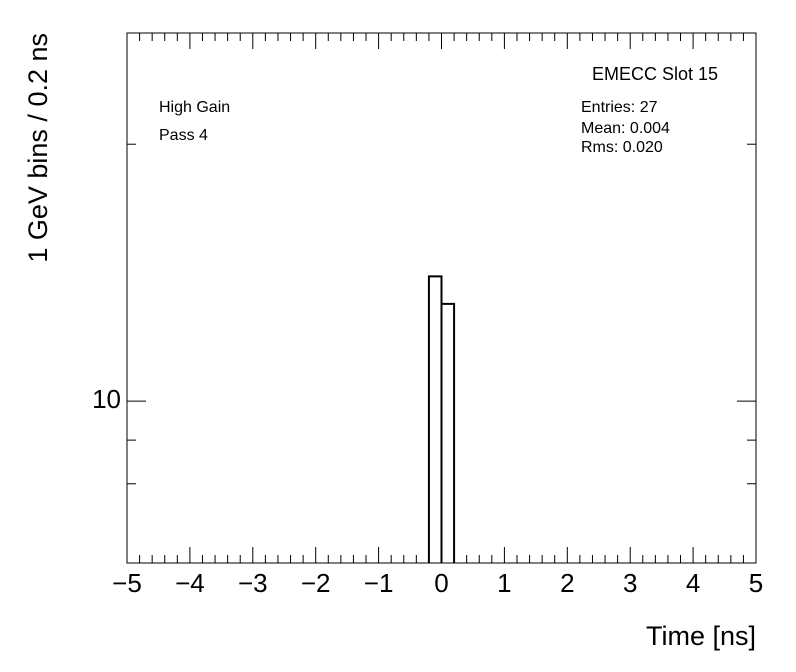 The image size is (796, 672). What do you see at coordinates (693, 583) in the screenshot?
I see `x-tick-label: 4` at bounding box center [693, 583].